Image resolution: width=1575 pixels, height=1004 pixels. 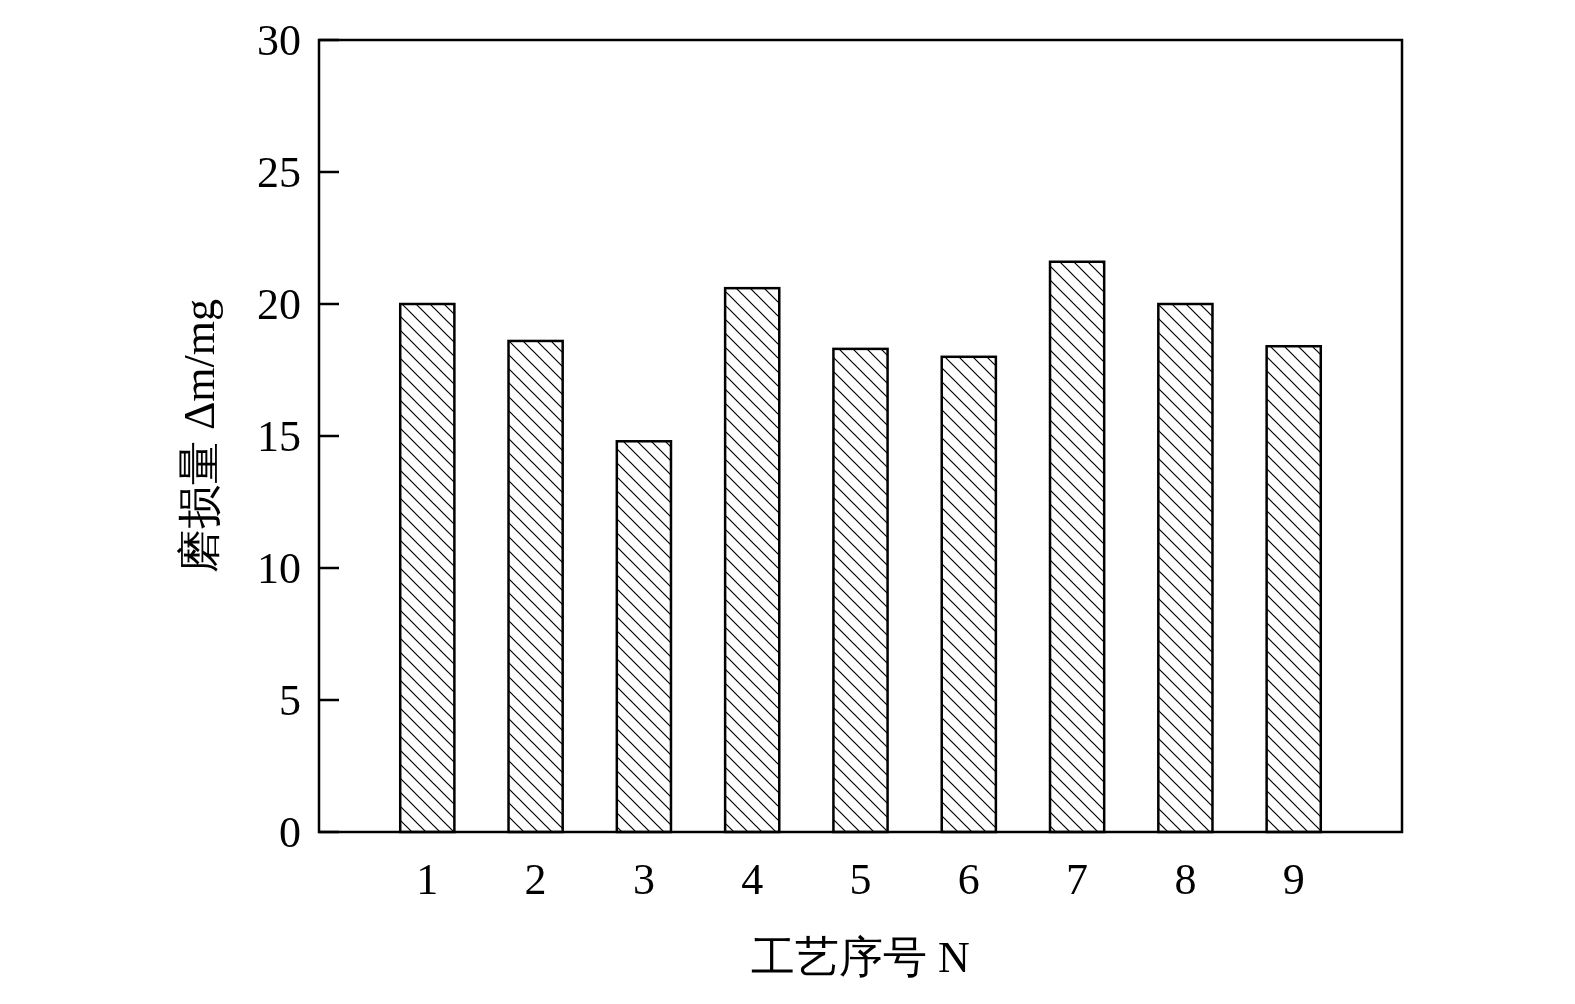 What do you see at coordinates (199, 436) in the screenshot?
I see `y-axis-title: 磨损量 Δm/mg` at bounding box center [199, 436].